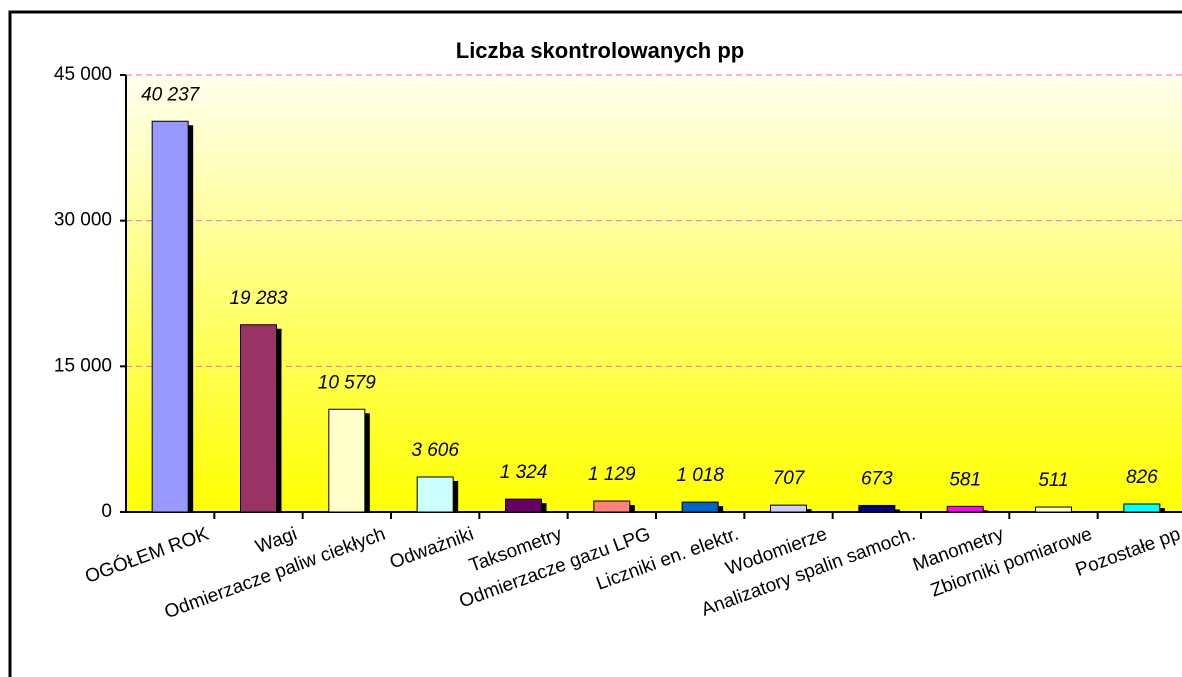 The width and height of the screenshot is (1182, 677). What do you see at coordinates (700, 475) in the screenshot?
I see `value-label: 1 018` at bounding box center [700, 475].